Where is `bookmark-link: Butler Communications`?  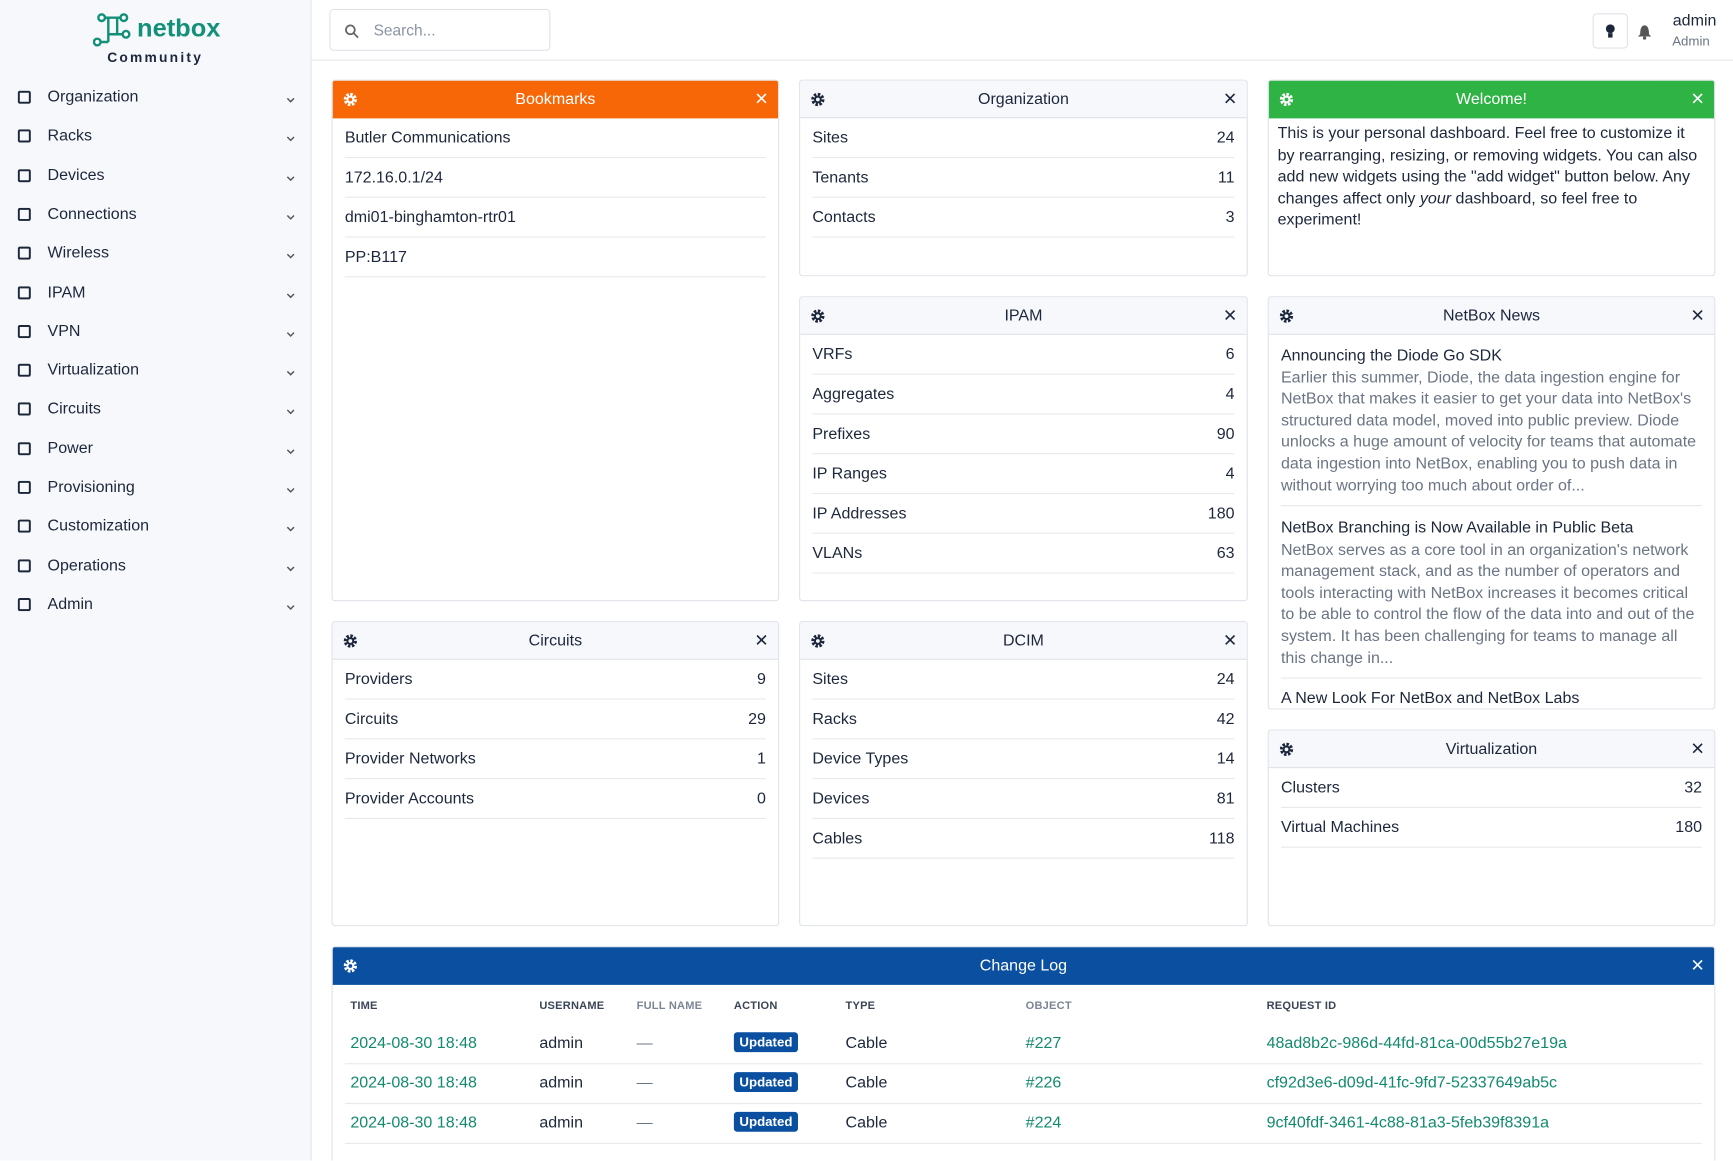
bookmark-link: Butler Communications is located at coordinates (555, 138).